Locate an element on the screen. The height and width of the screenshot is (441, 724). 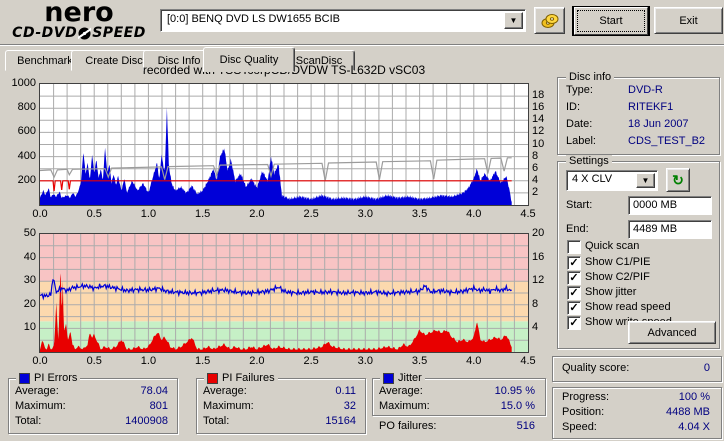
axis-tick-label: 18 is located at coordinates (538, 95).